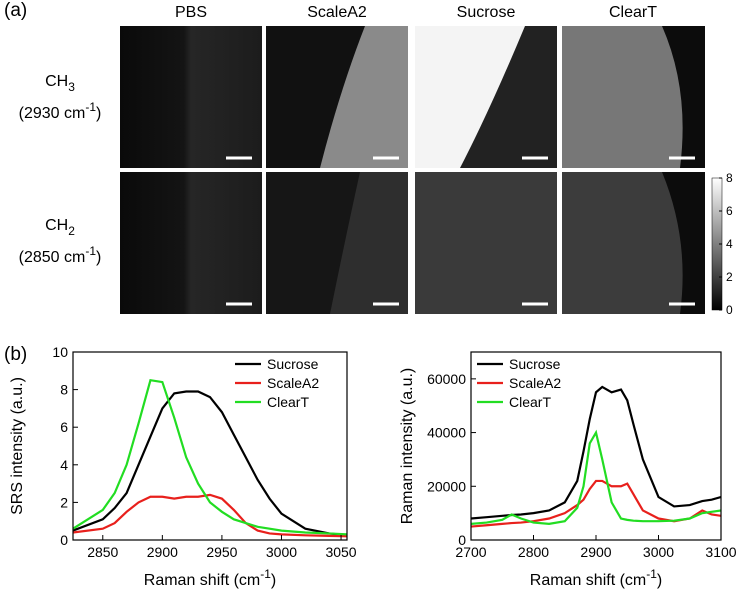  Describe the element at coordinates (729, 178) in the screenshot. I see `colorbar-tick-label: 8` at that location.